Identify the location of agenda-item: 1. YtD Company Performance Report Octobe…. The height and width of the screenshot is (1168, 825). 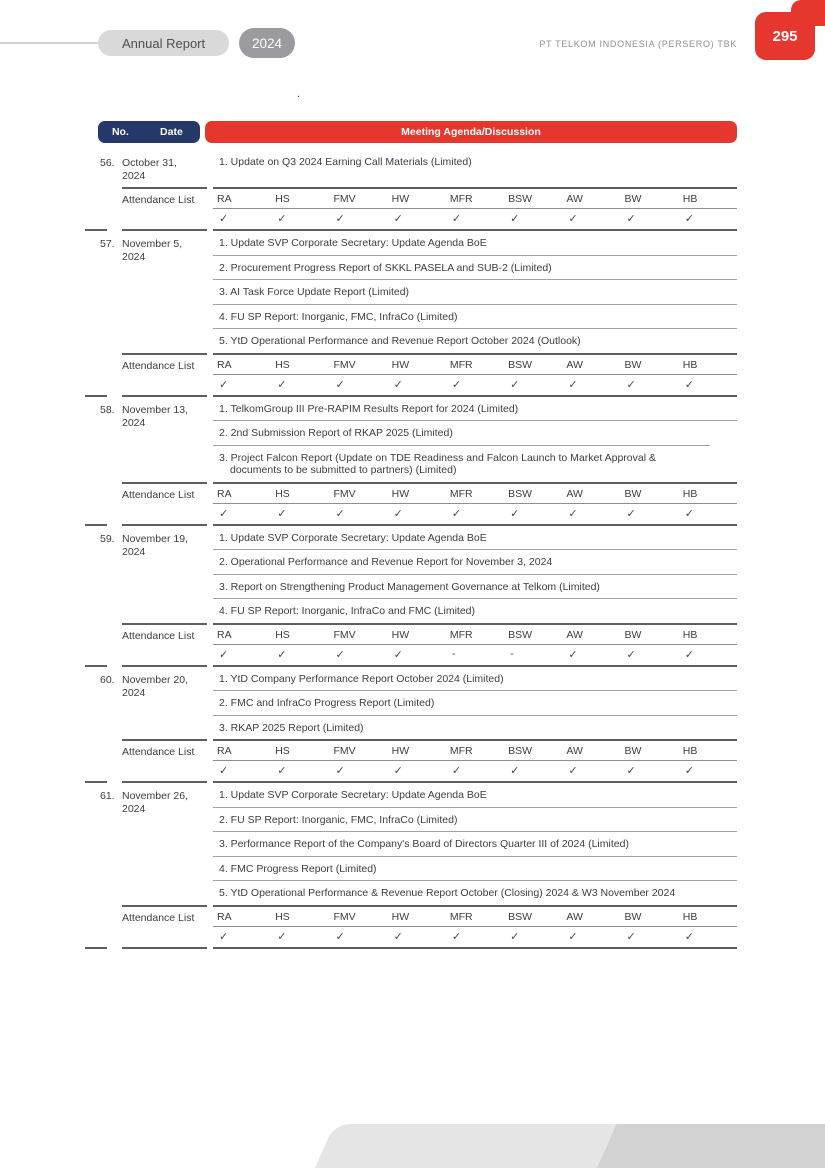
(361, 678).